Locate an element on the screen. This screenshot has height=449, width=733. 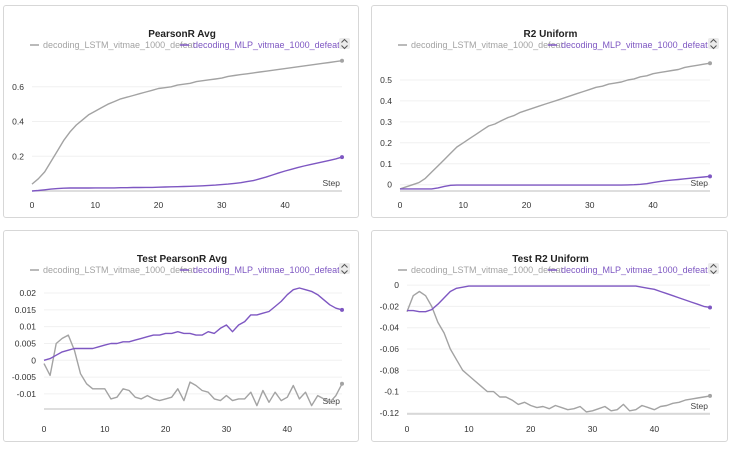
y-tick-label: -0.01 is located at coordinates (27, 394).